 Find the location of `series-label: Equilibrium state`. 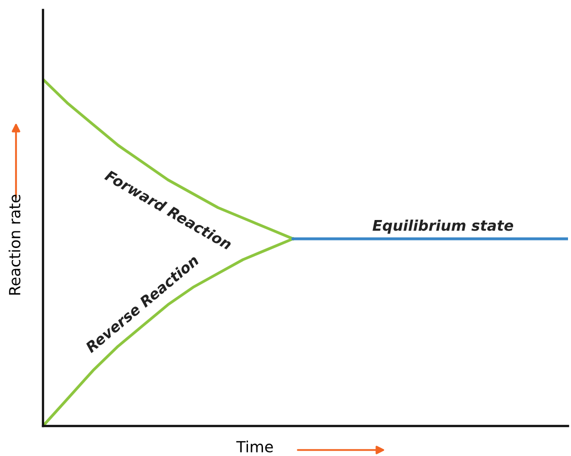

series-label: Equilibrium state is located at coordinates (443, 227).